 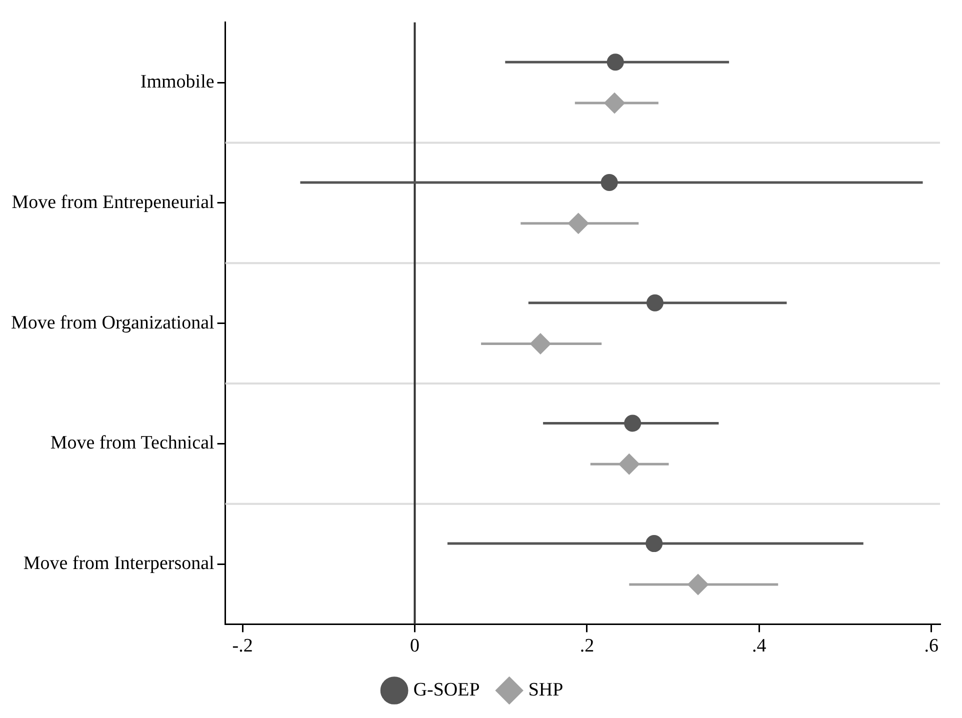 I want to click on y-tick-label: Move from Organizational, so click(x=112, y=323).